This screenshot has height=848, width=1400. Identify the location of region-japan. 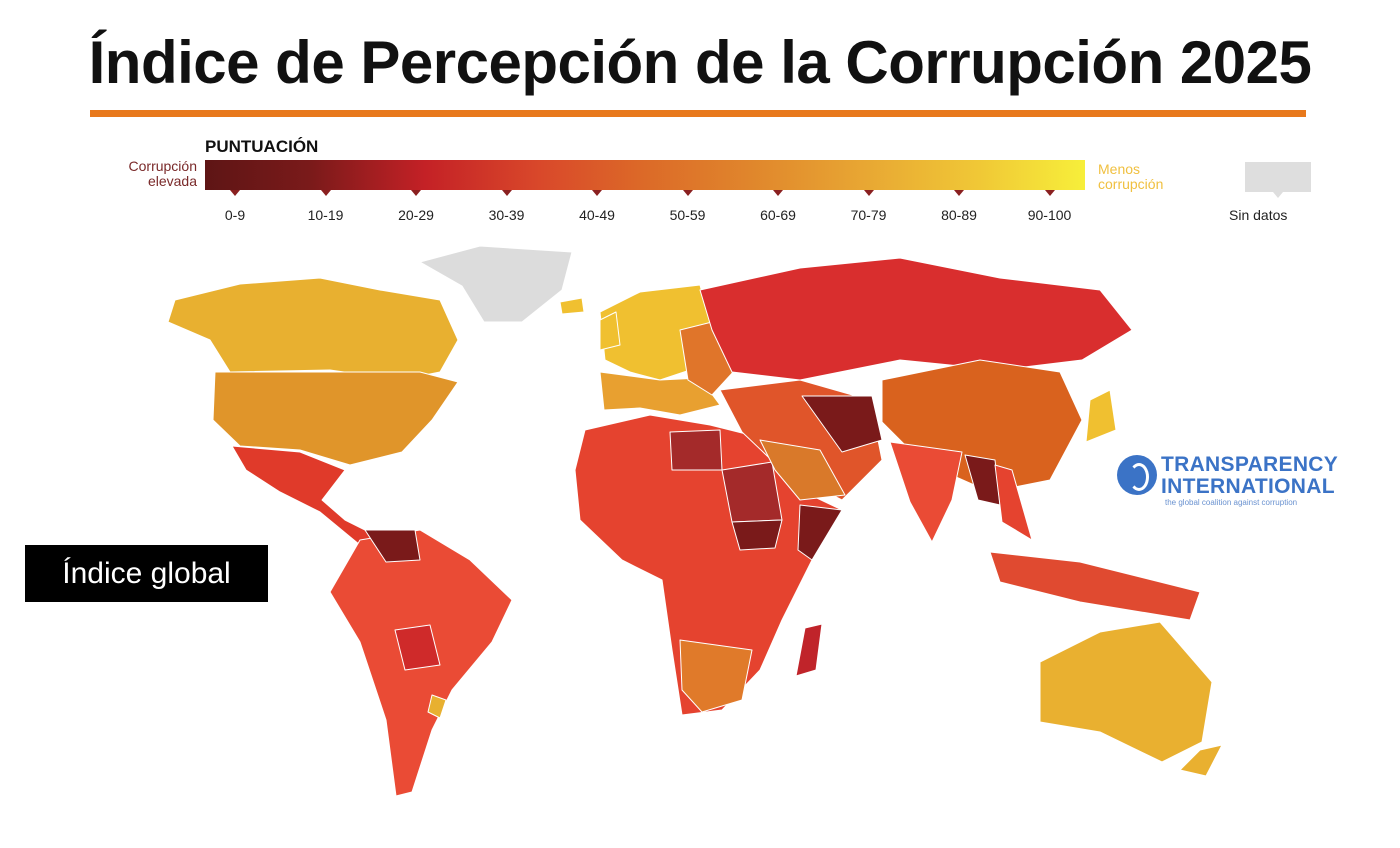
(1101, 416).